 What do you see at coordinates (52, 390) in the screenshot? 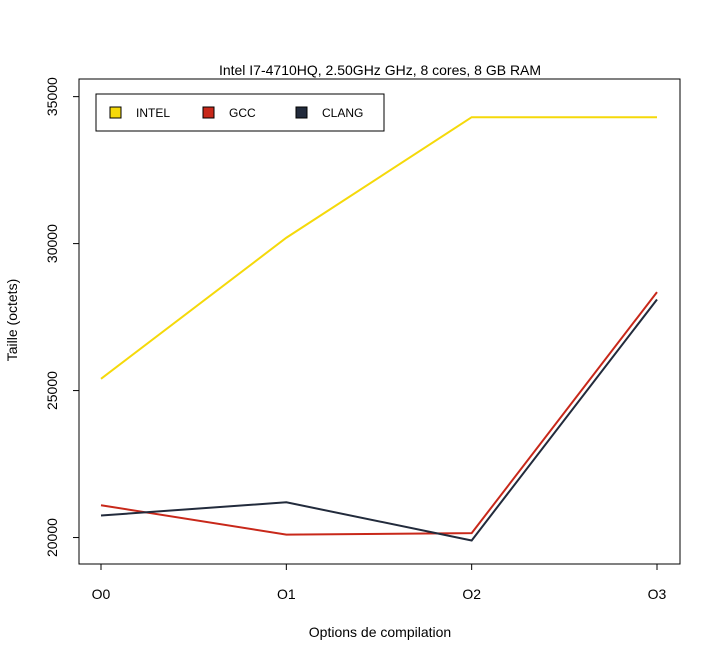
I see `y-tick-label-25000: 25000` at bounding box center [52, 390].